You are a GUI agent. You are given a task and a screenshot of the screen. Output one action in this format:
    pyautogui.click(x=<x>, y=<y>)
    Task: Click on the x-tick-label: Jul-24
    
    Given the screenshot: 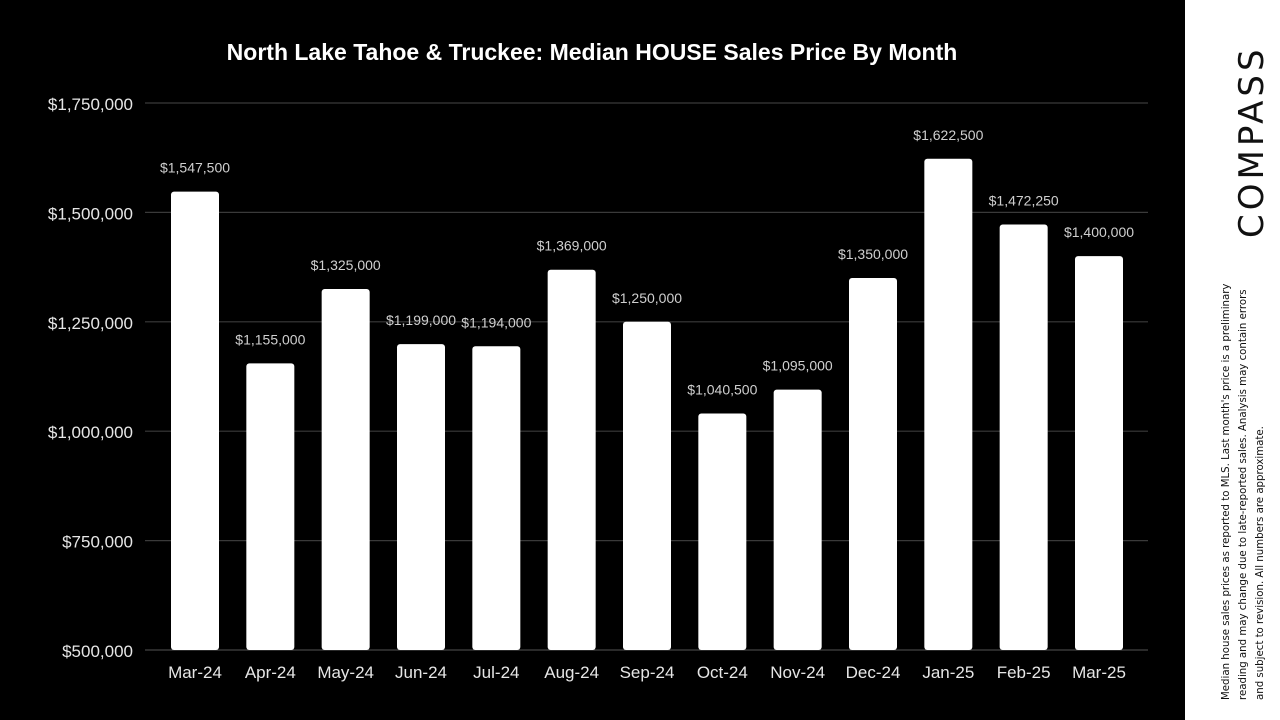 What is the action you would take?
    pyautogui.click(x=496, y=672)
    